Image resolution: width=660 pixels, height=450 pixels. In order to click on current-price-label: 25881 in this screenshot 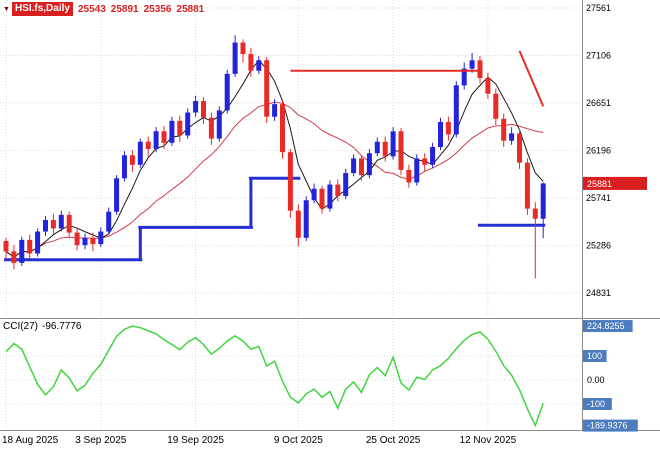, I will do `click(615, 183)`.